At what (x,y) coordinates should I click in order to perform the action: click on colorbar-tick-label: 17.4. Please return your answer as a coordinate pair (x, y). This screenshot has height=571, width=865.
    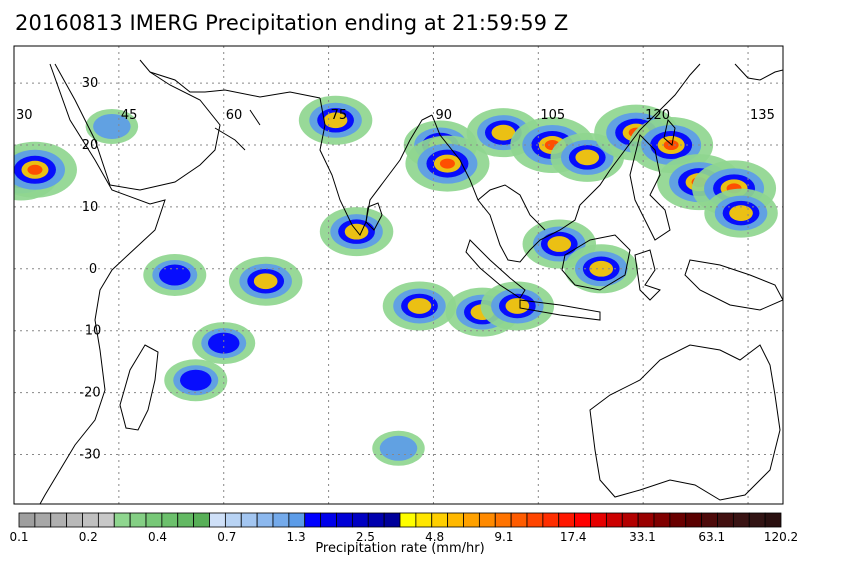
    Looking at the image, I should click on (573, 537).